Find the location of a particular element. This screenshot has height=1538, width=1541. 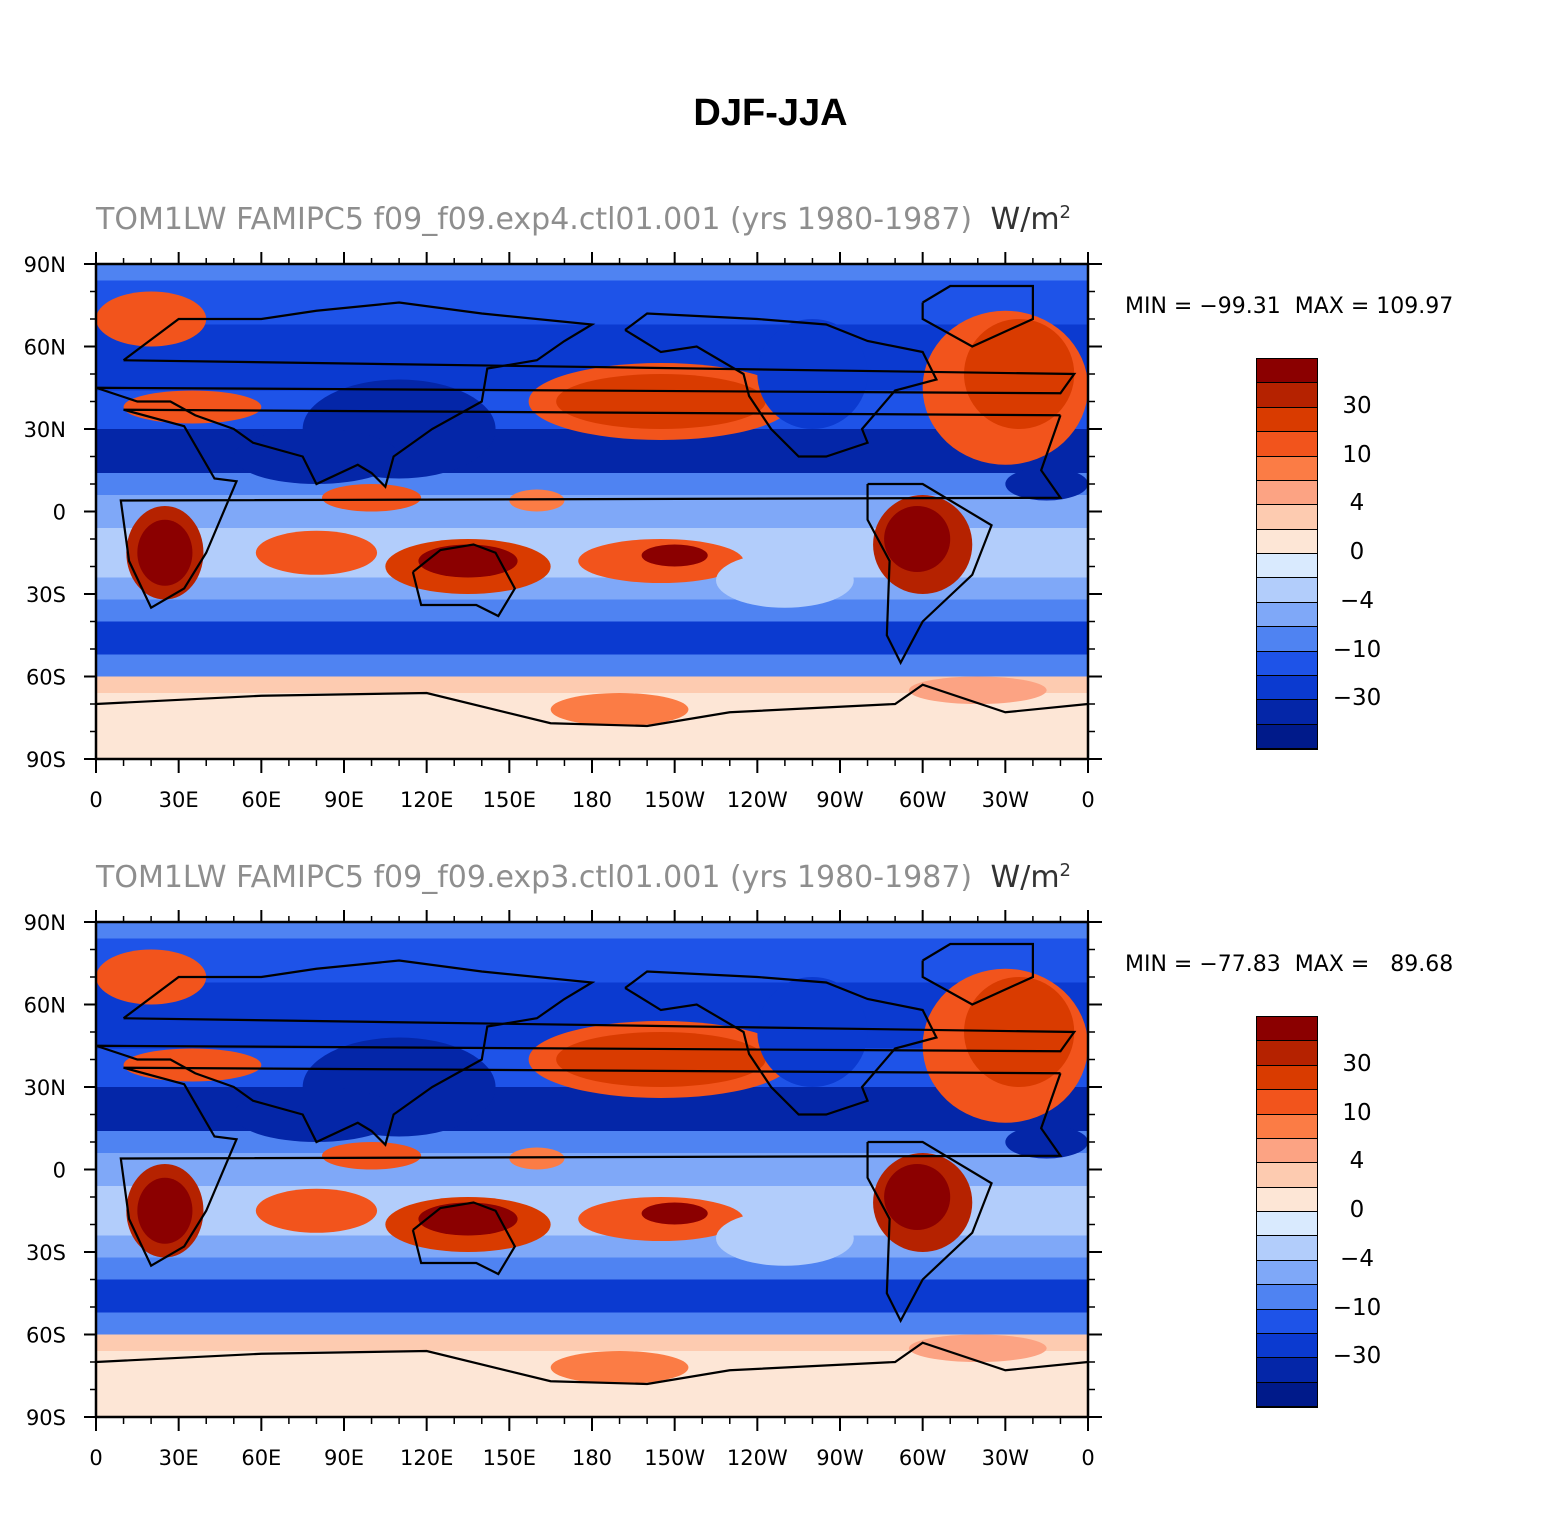

lon-tick-label: 30E is located at coordinates (179, 800).